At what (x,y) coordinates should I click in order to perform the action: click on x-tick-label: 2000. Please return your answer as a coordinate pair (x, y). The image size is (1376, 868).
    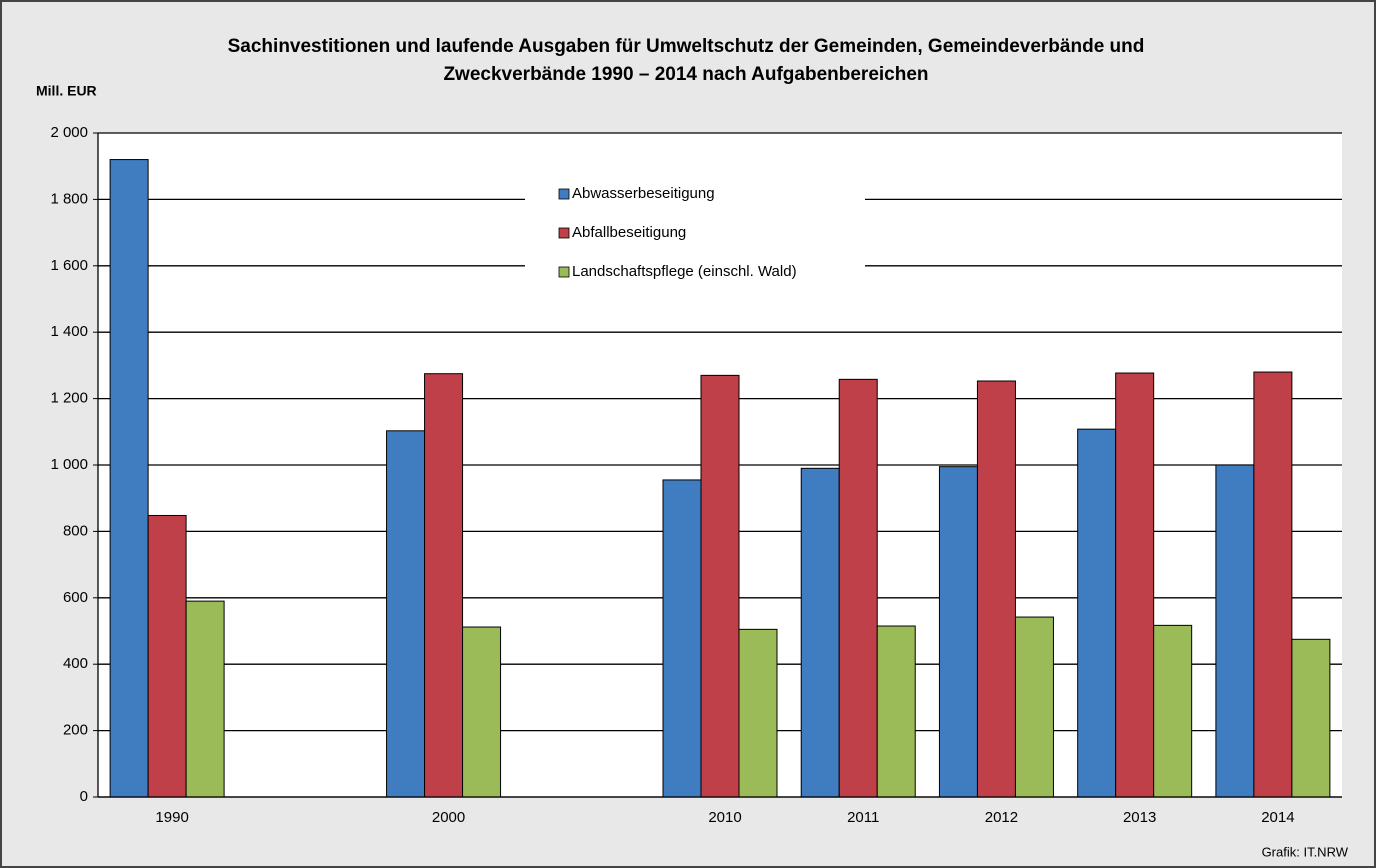
    Looking at the image, I should click on (448, 817).